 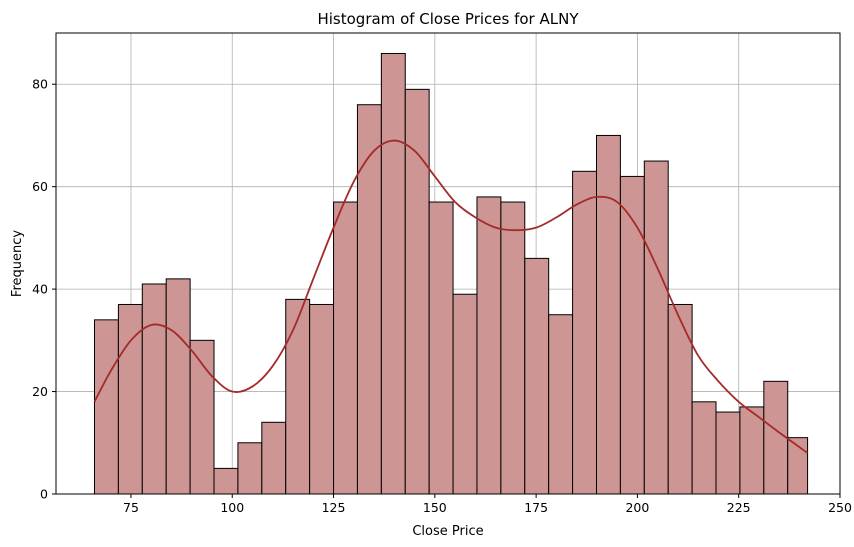 What do you see at coordinates (40, 391) in the screenshot?
I see `y-tick-label-1: 20` at bounding box center [40, 391].